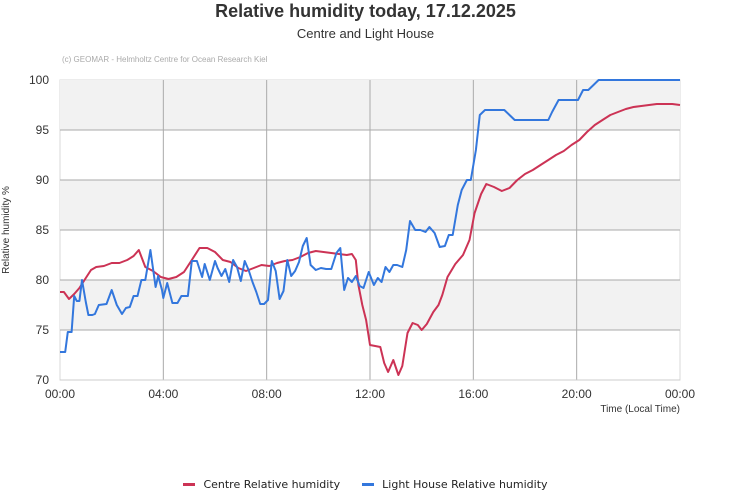  I want to click on legend-item-lighthouse: Light House Relative humidity, so click(455, 484).